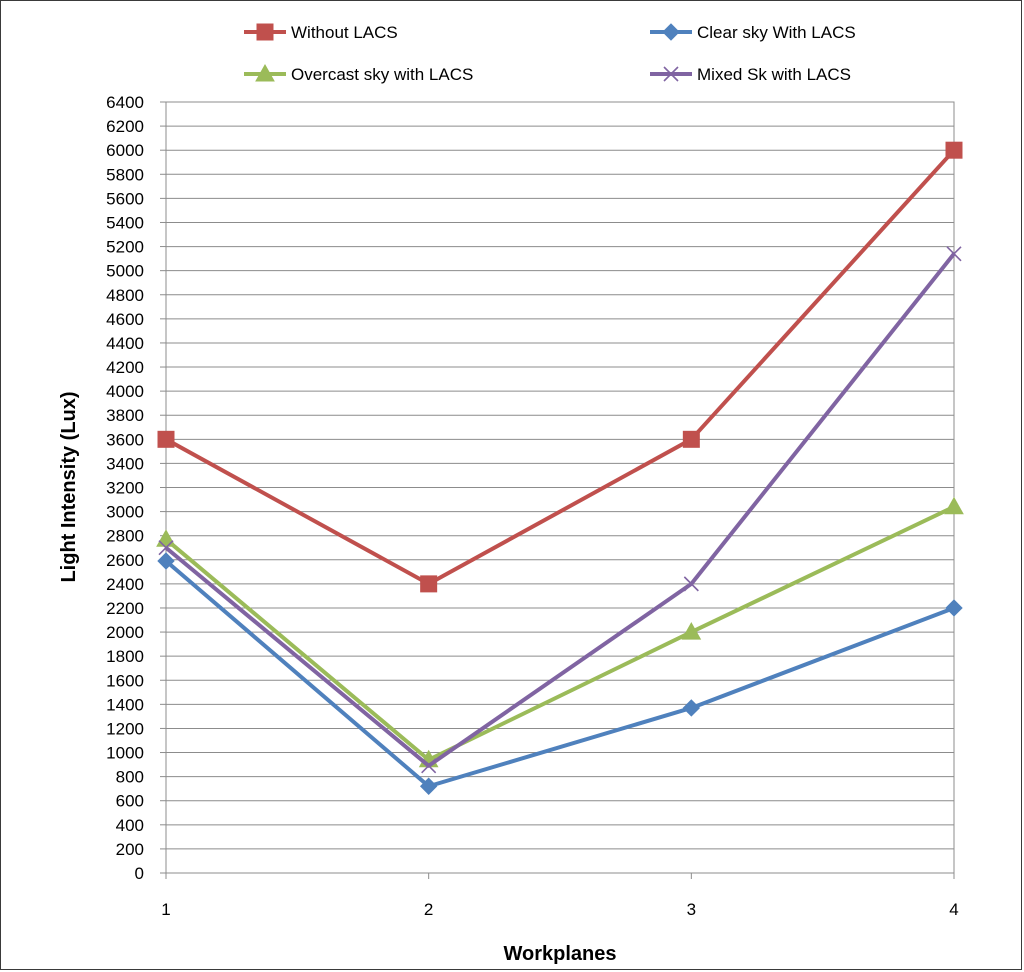  Describe the element at coordinates (774, 74) in the screenshot. I see `legend-label: Mixed Sk with LACS` at that location.